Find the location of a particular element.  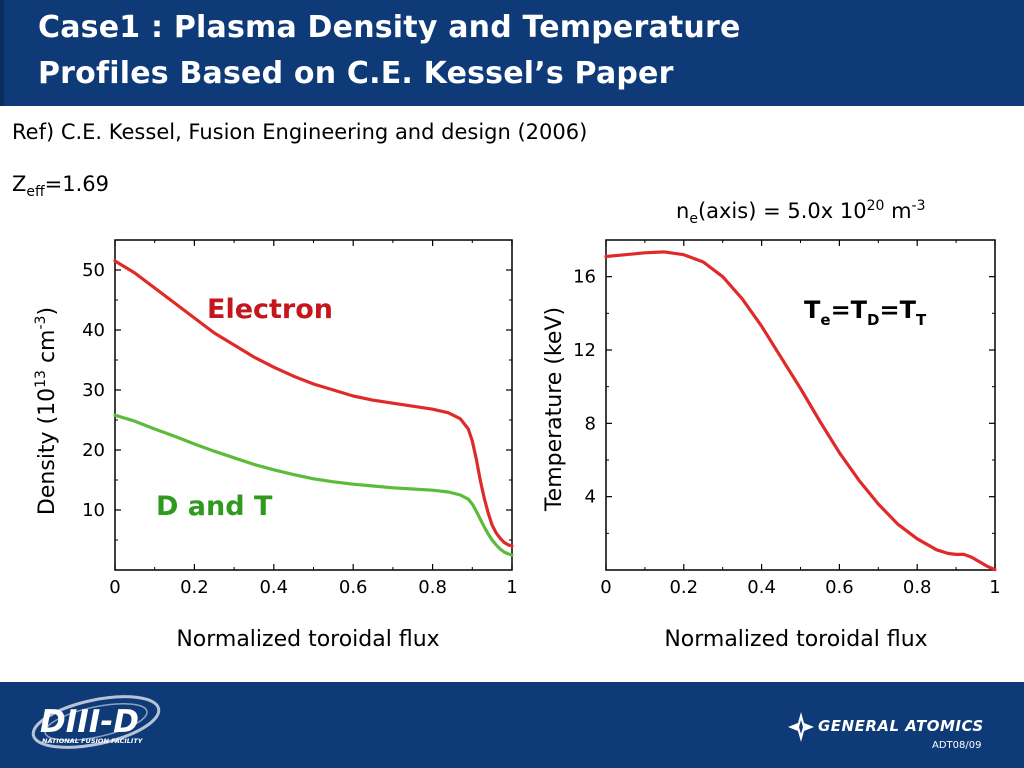

temperature-y-tick-label: 16 is located at coordinates (584, 277).